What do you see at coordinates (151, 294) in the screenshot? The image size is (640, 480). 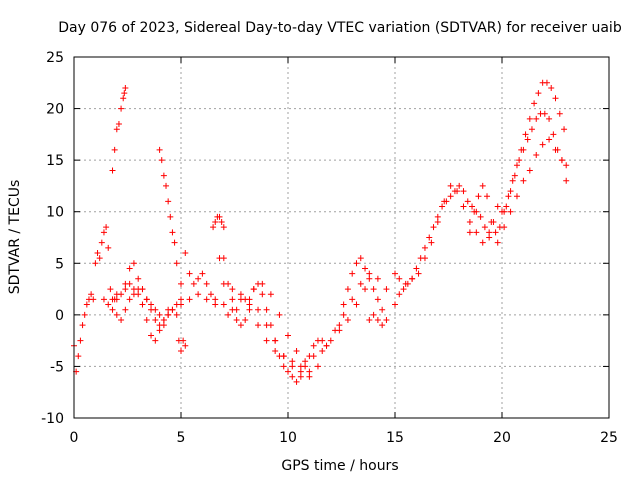 I see `series-arc-f` at bounding box center [151, 294].